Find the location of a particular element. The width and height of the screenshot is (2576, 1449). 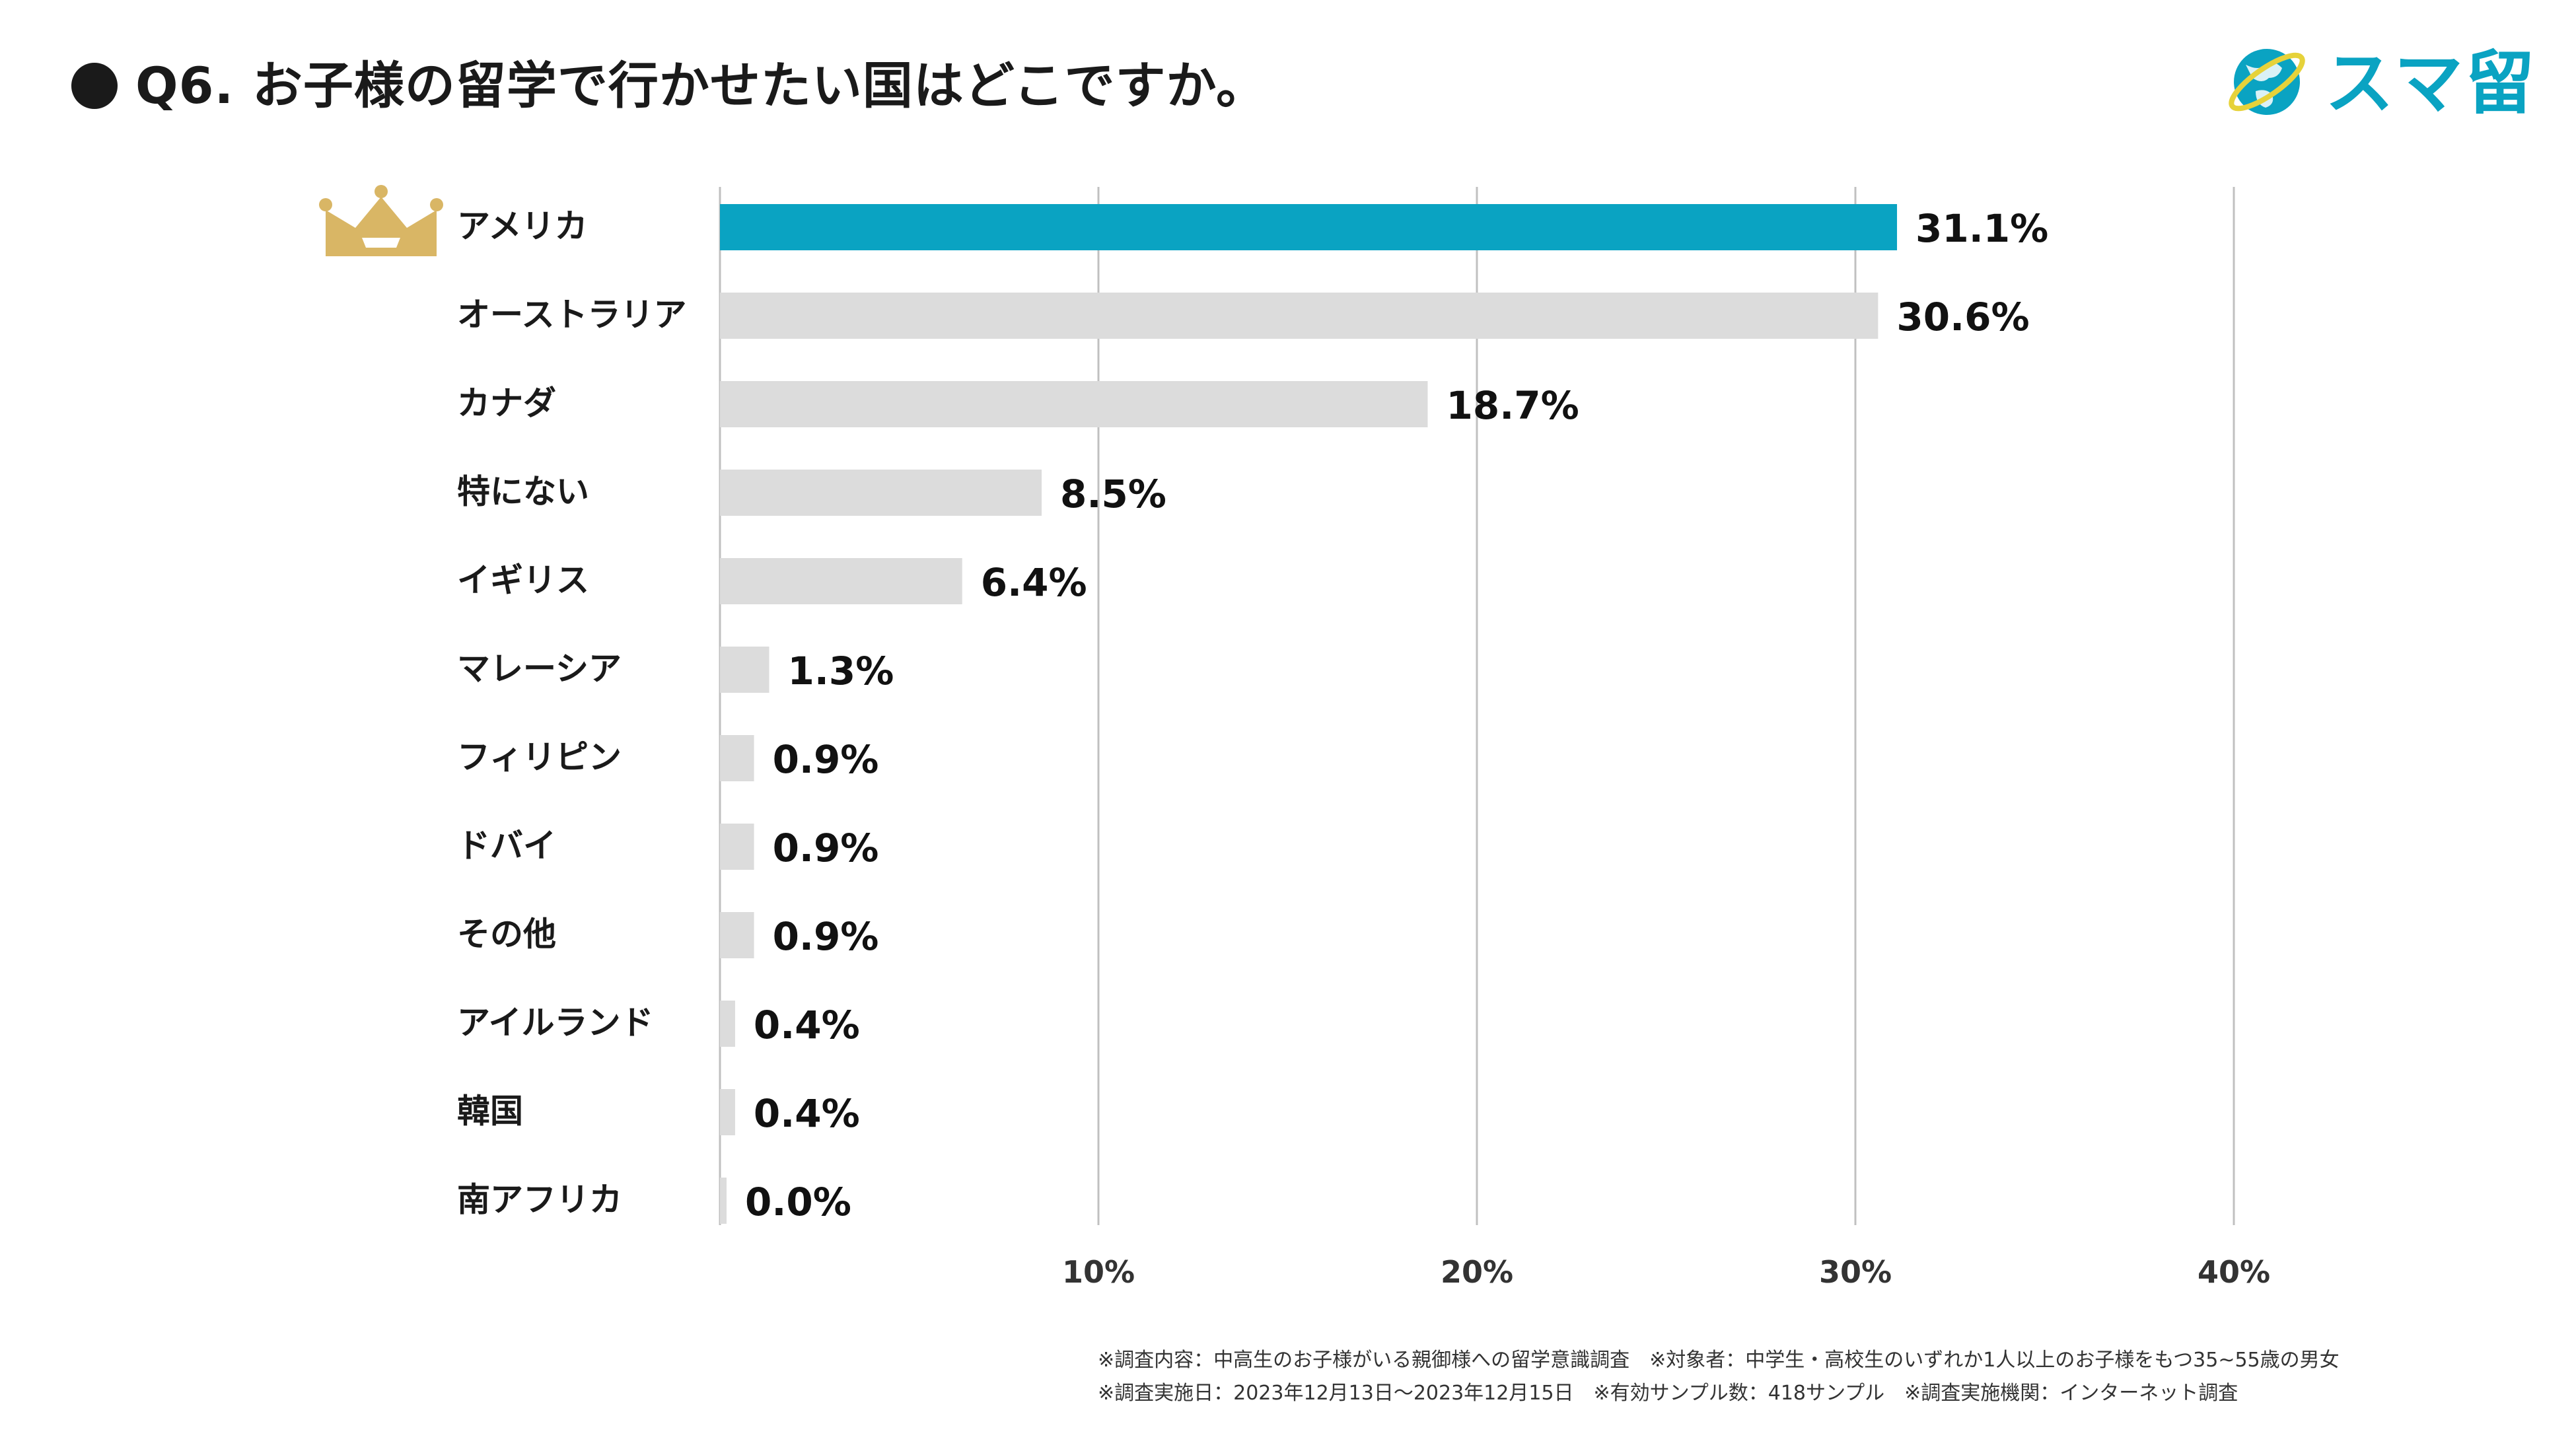

value-label: 1.3% is located at coordinates (841, 671).